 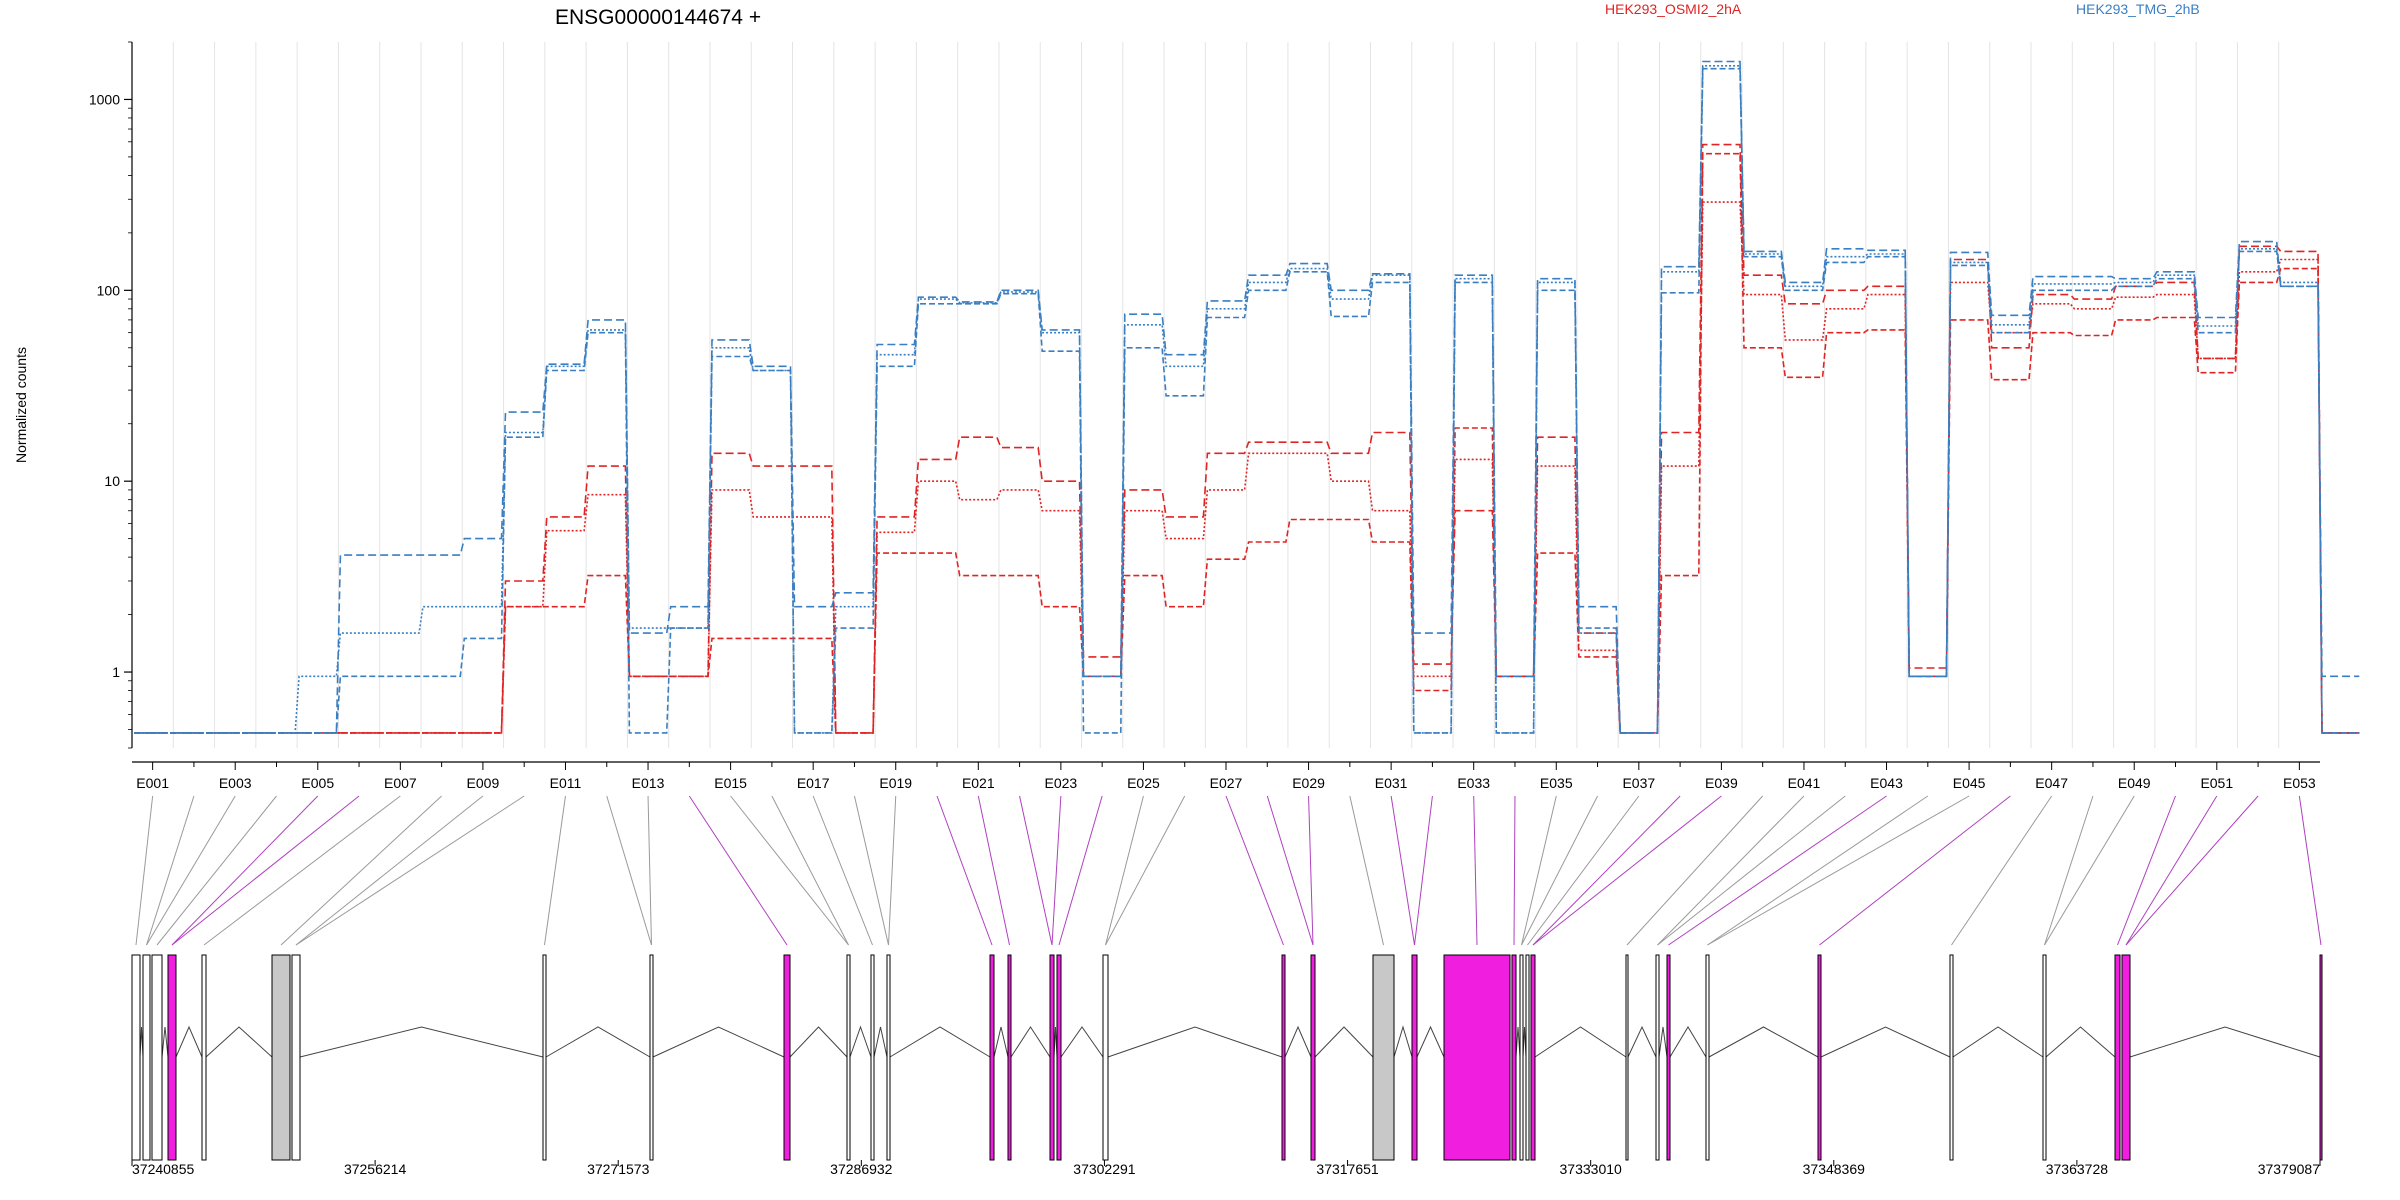 I want to click on x-tick-label: E043, so click(x=1886, y=783).